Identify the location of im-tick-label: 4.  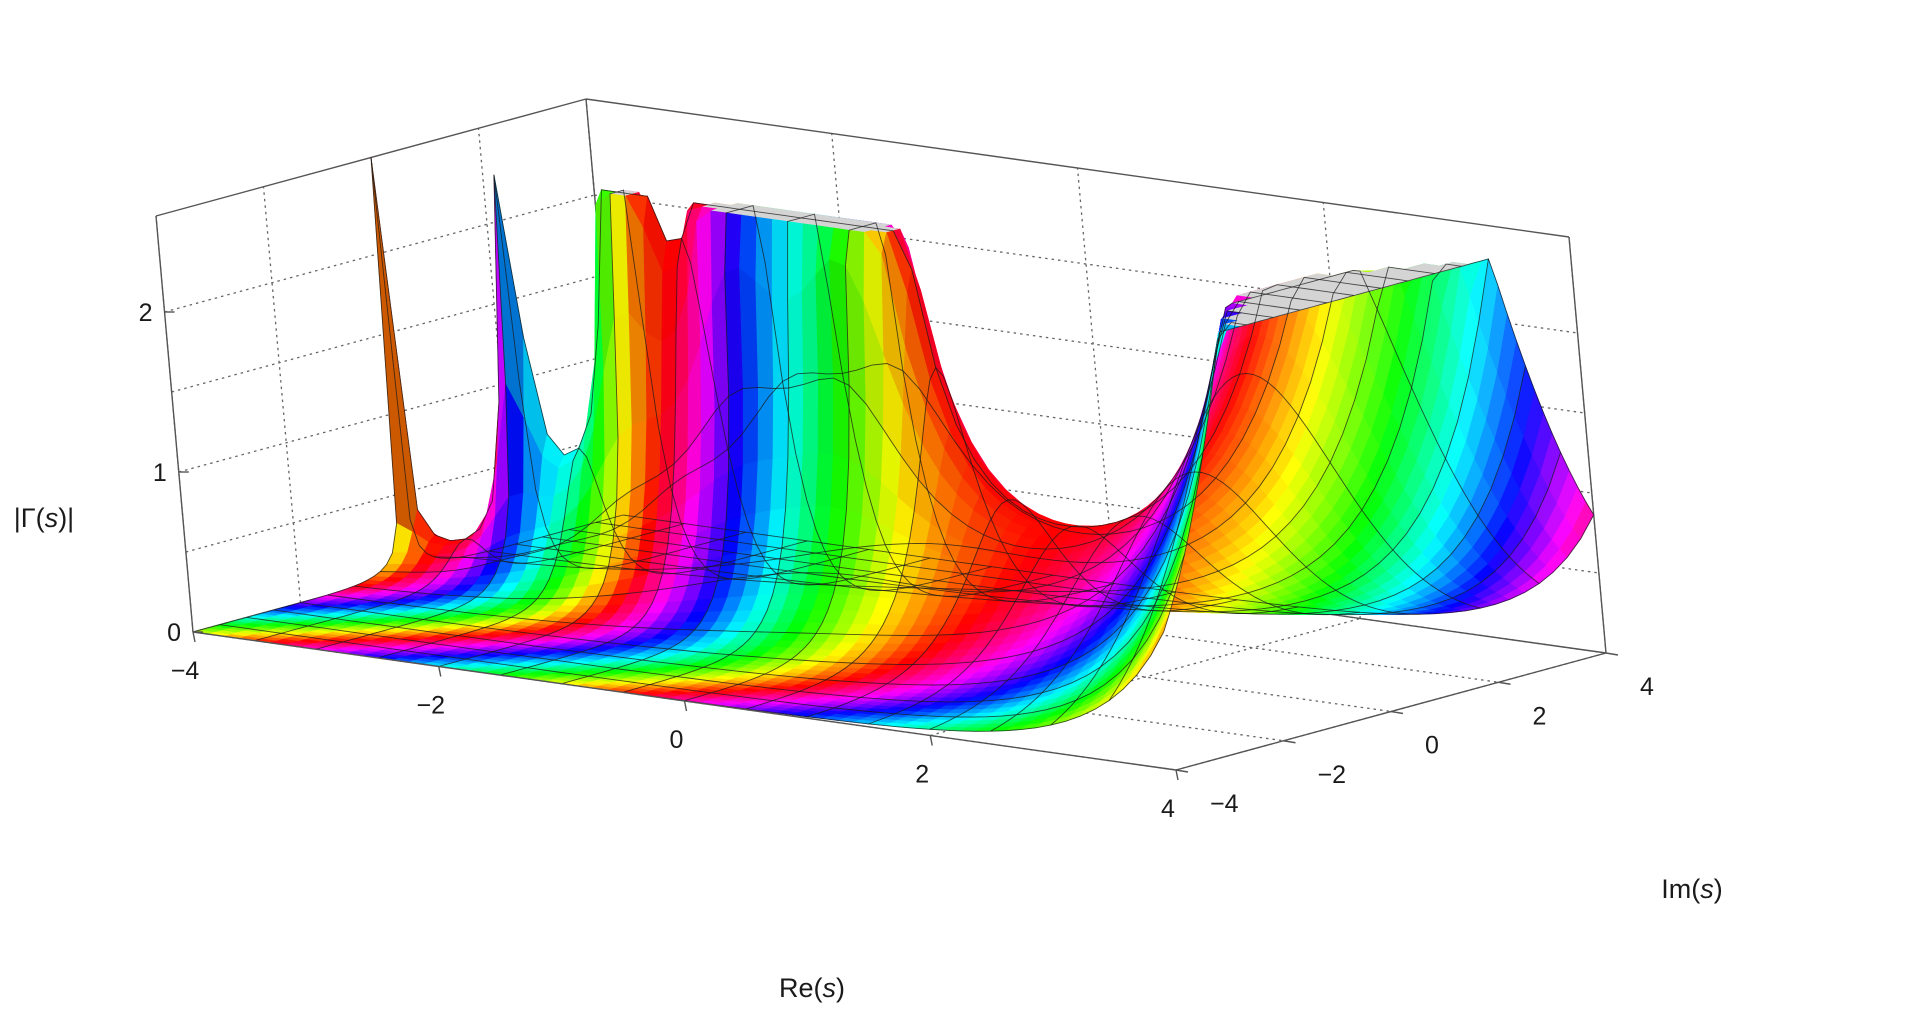
(1647, 687).